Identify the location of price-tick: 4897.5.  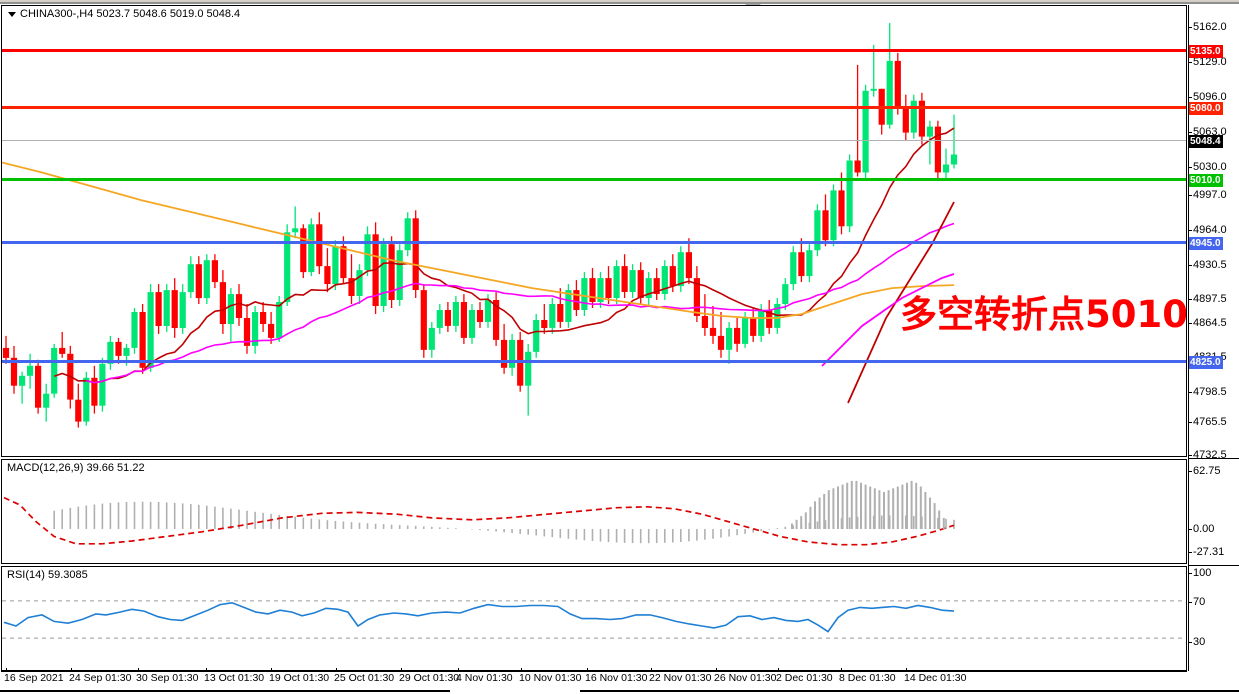
(1213, 299).